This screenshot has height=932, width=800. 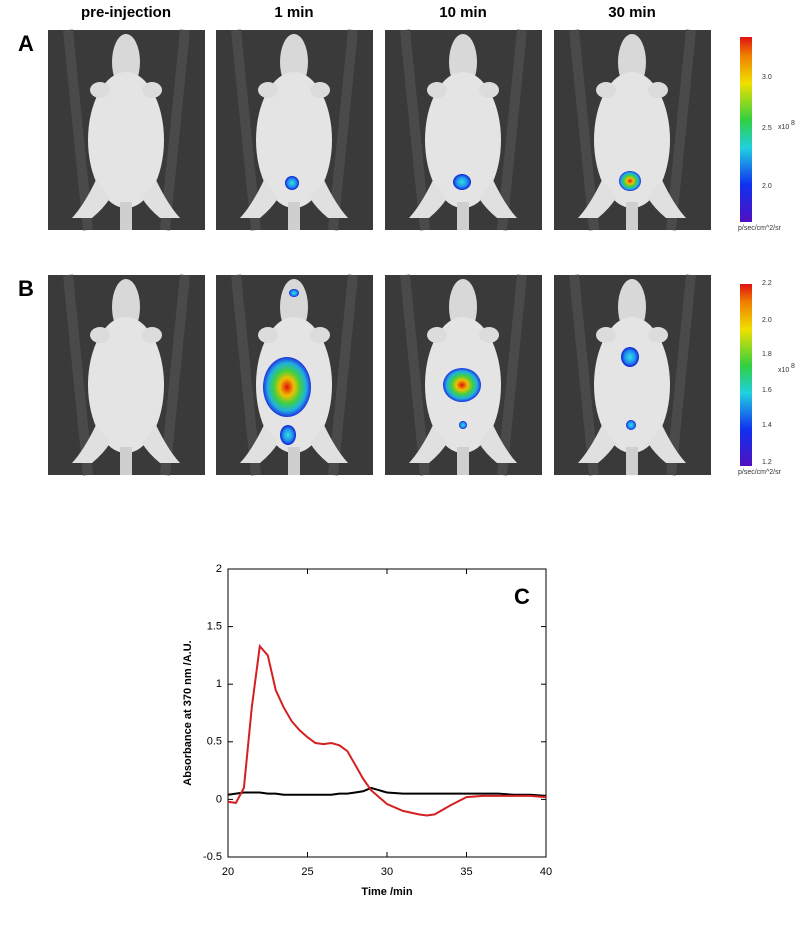 I want to click on colorbar-tick-label: 1.8, so click(x=767, y=354).